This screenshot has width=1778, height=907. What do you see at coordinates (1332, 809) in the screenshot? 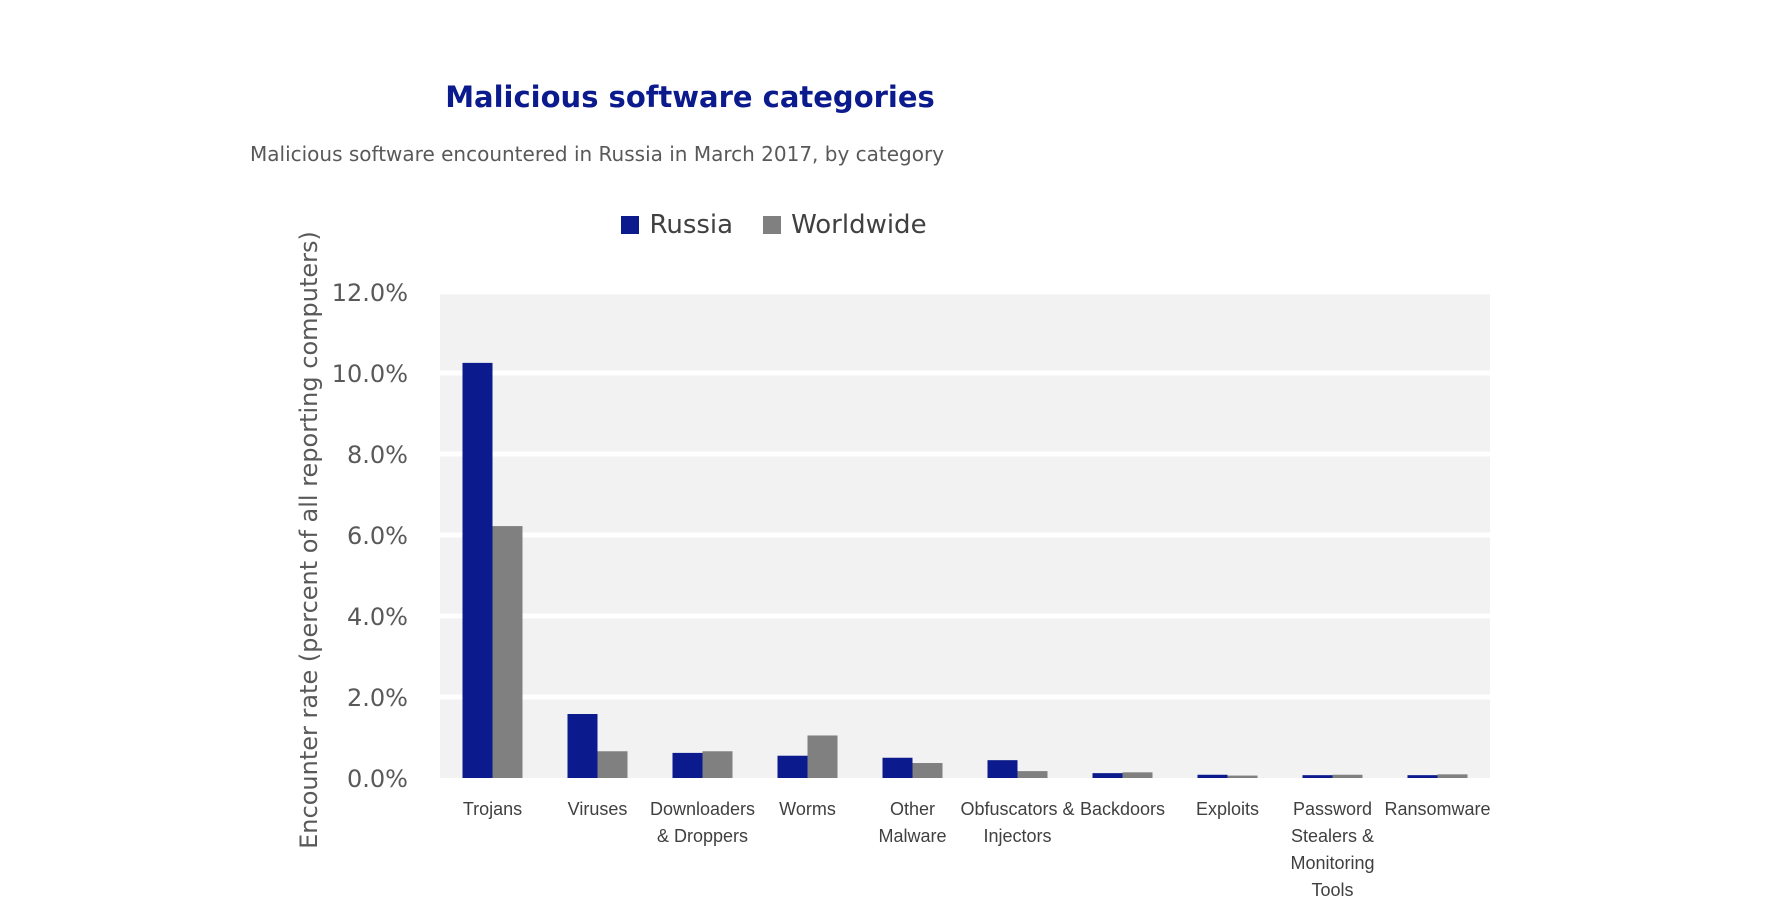
I see `x-tick-label-line: Password` at bounding box center [1332, 809].